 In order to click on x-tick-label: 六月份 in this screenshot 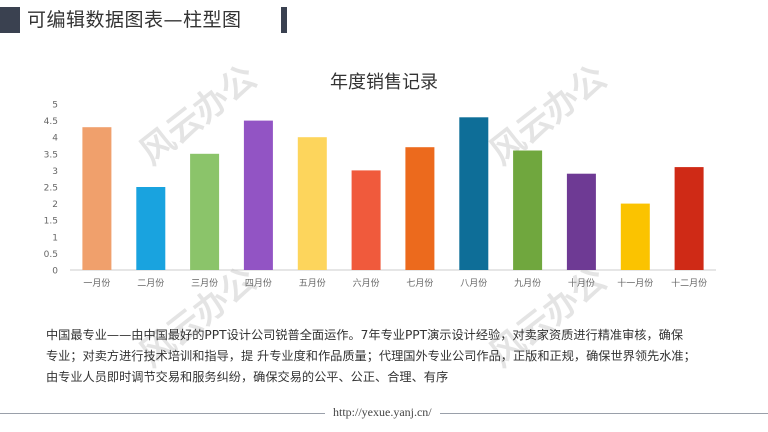, I will do `click(366, 283)`.